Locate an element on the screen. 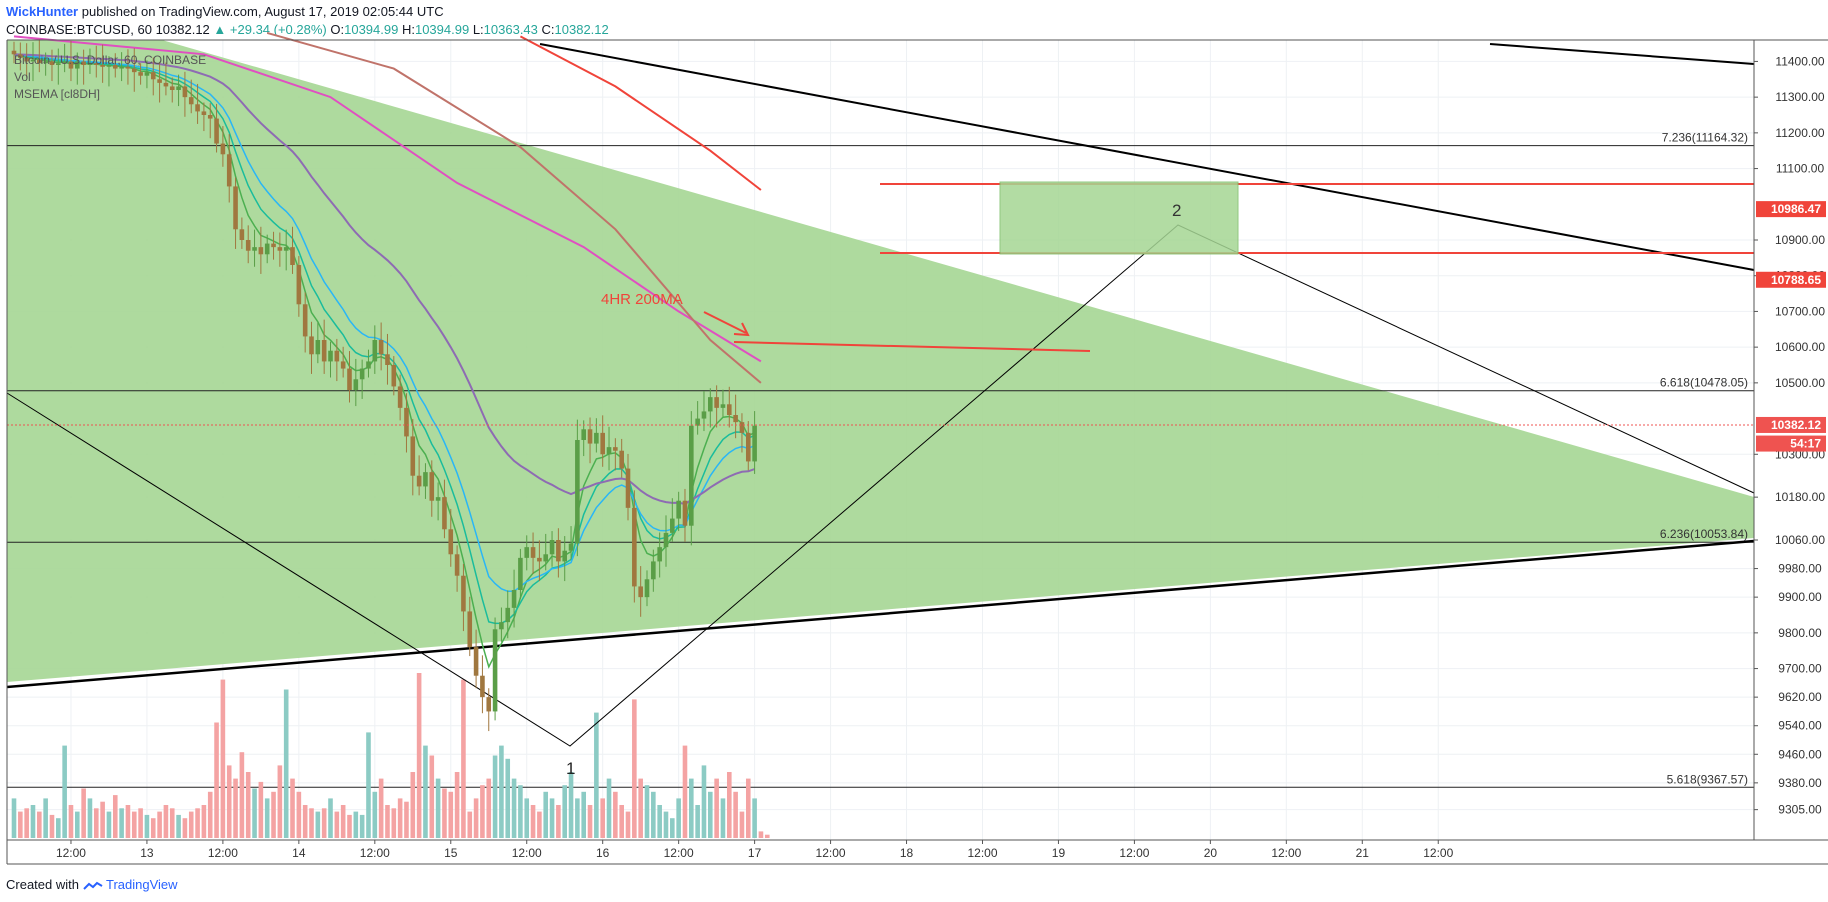  ma-trend-line is located at coordinates (912, 346).